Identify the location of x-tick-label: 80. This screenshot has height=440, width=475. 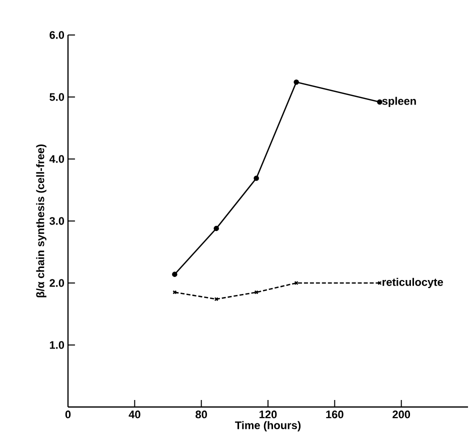
(201, 414).